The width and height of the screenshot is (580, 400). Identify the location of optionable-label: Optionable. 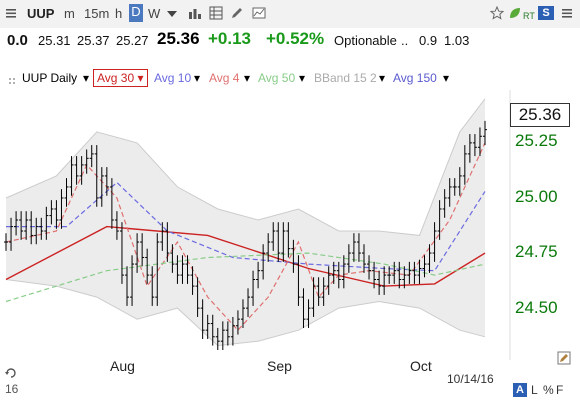
(365, 40).